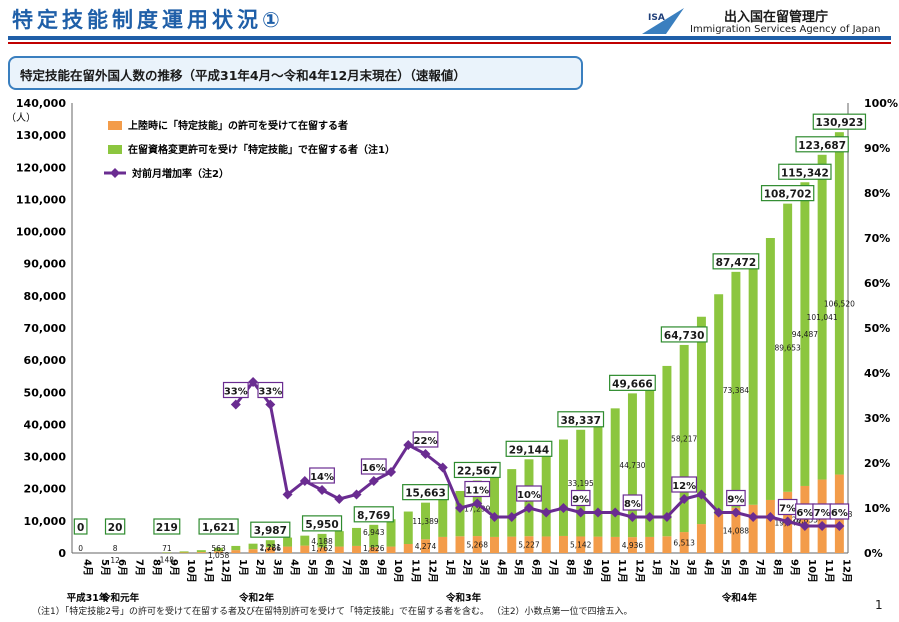  Describe the element at coordinates (581, 483) in the screenshot. I see `status-change-label: 33,195` at that location.